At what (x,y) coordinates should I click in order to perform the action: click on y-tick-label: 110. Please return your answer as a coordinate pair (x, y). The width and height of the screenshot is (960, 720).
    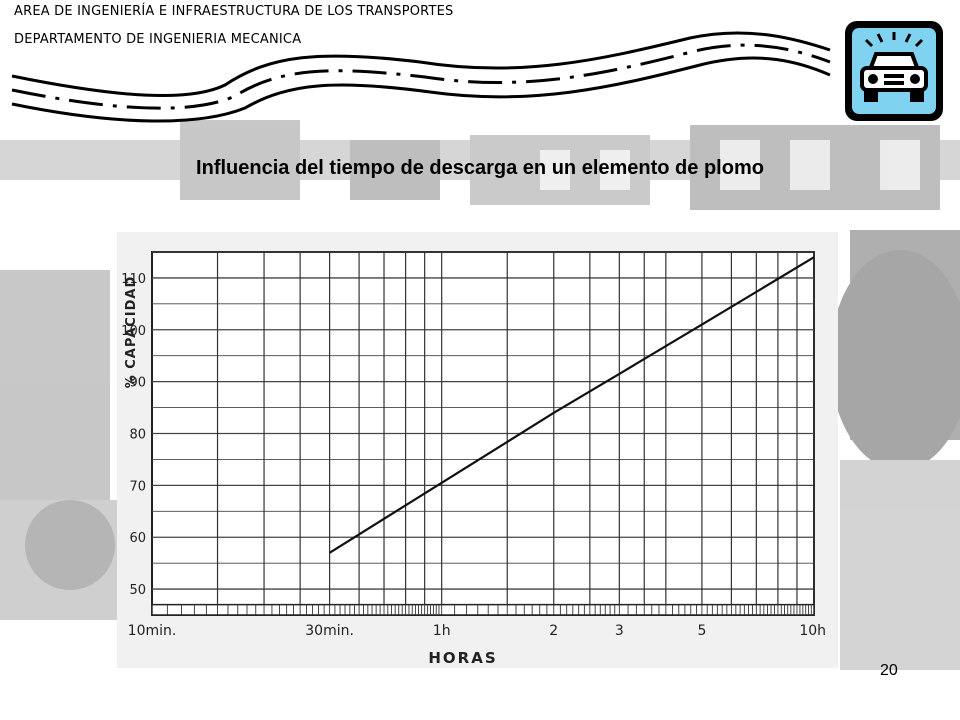
    Looking at the image, I should click on (133, 279).